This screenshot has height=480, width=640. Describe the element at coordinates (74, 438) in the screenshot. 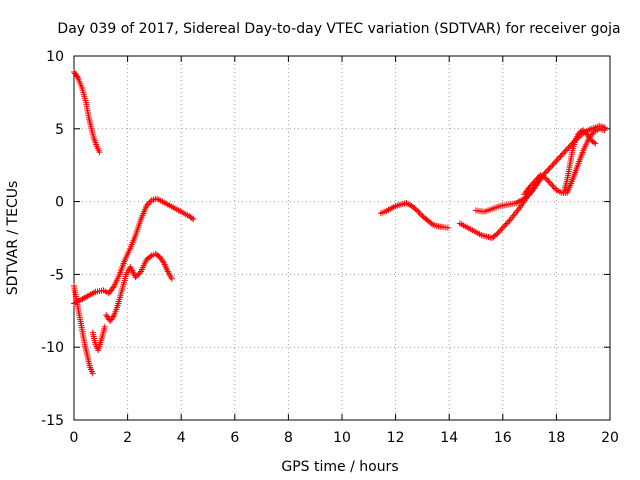

I see `x-tick-label: 0` at that location.